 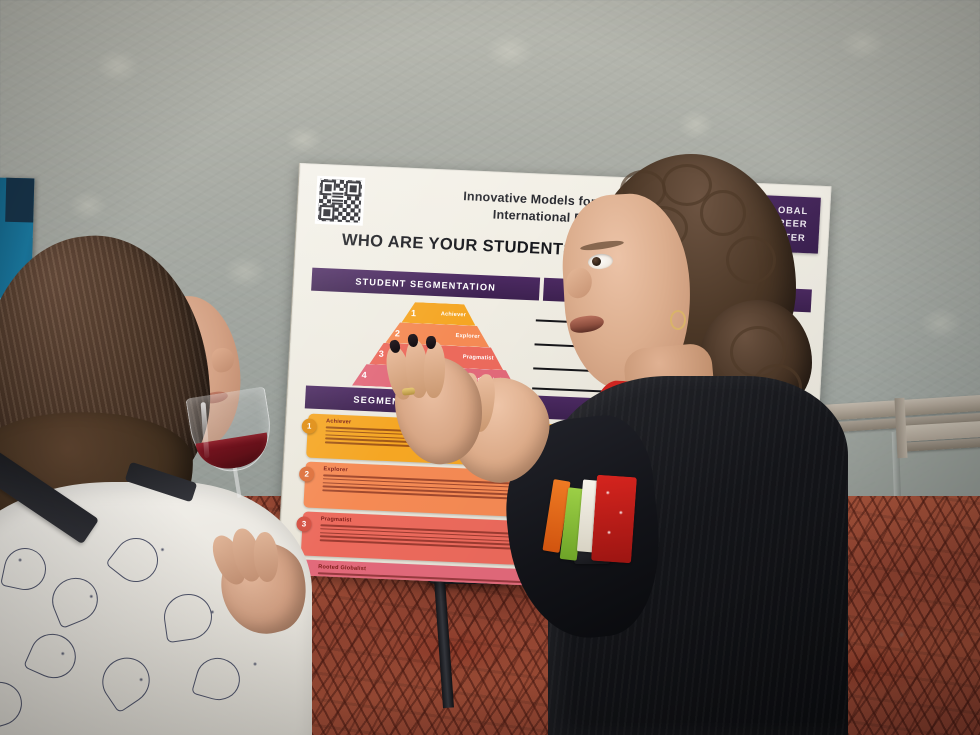 What do you see at coordinates (237, 482) in the screenshot?
I see `glass-stem` at bounding box center [237, 482].